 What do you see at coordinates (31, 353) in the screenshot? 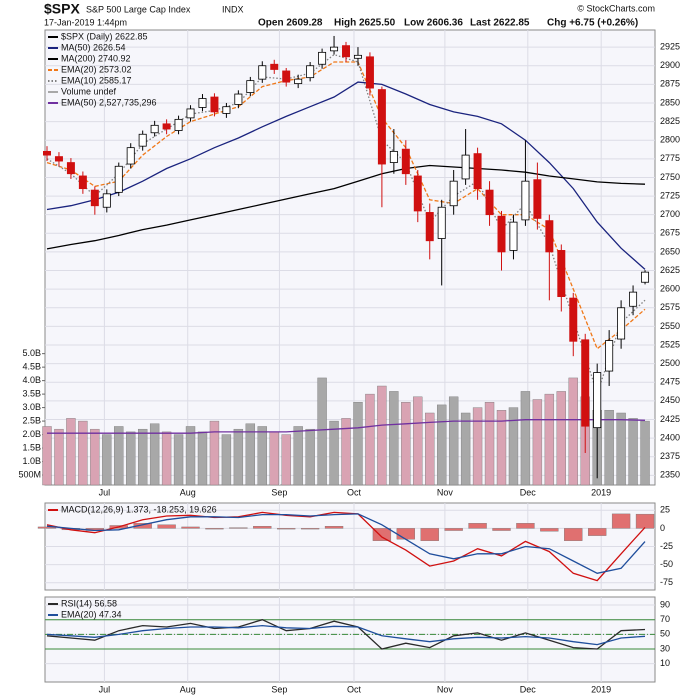
I see `y2-tick-label: 5.0B` at bounding box center [31, 353].